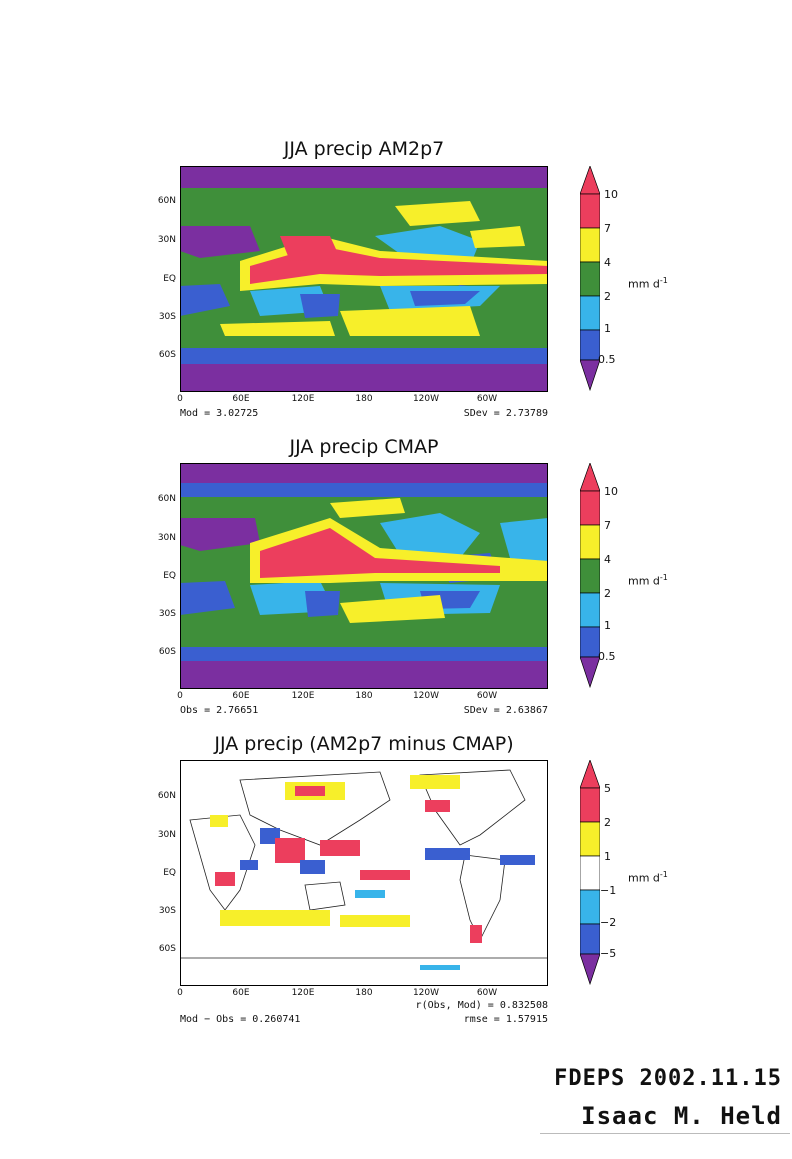 This screenshot has width=792, height=1159. What do you see at coordinates (505, 413) in the screenshot?
I see `model-sdev: SDev = 2.73789` at bounding box center [505, 413].